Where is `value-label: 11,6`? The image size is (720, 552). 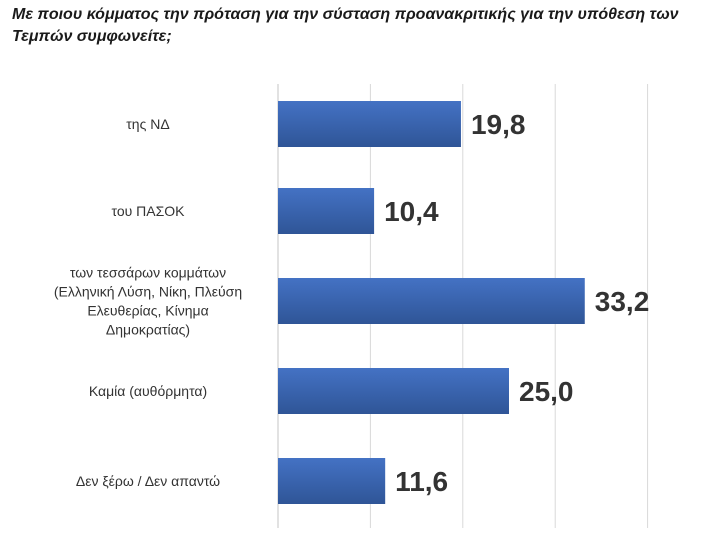
value-label: 11,6 is located at coordinates (421, 481).